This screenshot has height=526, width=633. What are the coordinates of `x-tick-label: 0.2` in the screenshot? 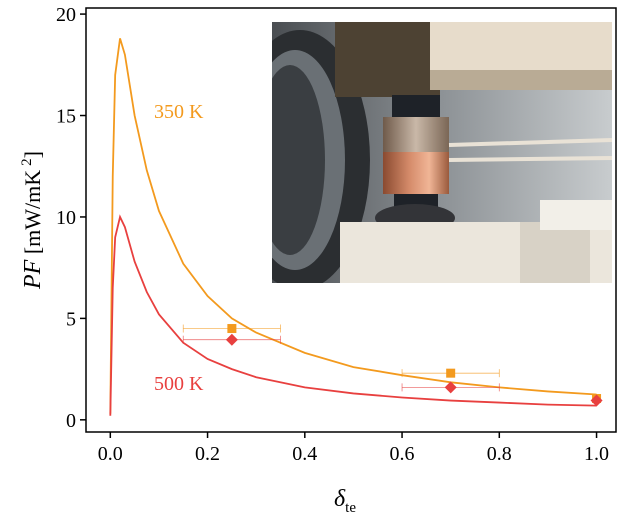 It's located at (207, 454).